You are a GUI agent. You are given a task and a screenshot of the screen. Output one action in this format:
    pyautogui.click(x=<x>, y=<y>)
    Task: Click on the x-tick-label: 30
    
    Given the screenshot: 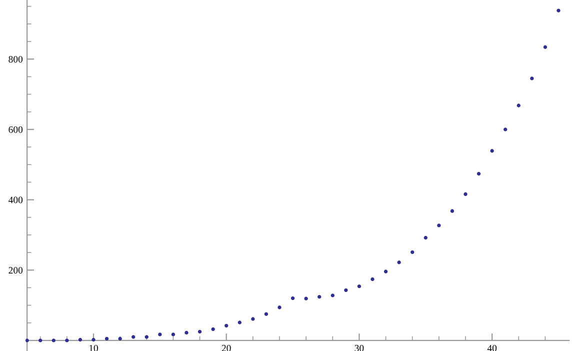 What is the action you would take?
    pyautogui.click(x=359, y=347)
    